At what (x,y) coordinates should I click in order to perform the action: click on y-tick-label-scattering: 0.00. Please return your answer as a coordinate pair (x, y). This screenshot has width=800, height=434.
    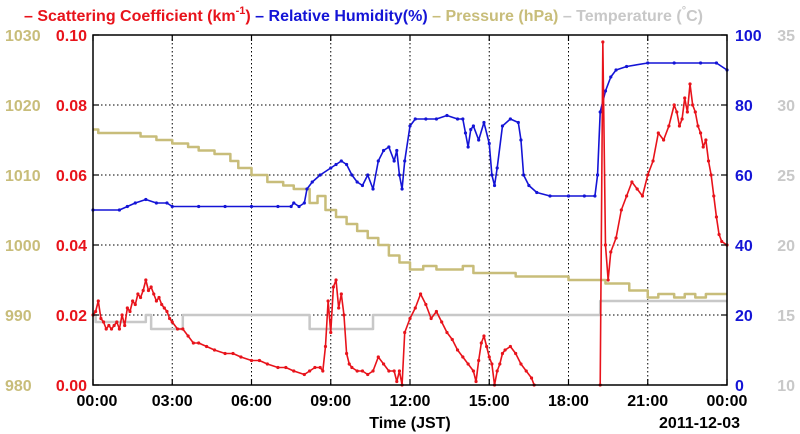
    Looking at the image, I should click on (71, 386).